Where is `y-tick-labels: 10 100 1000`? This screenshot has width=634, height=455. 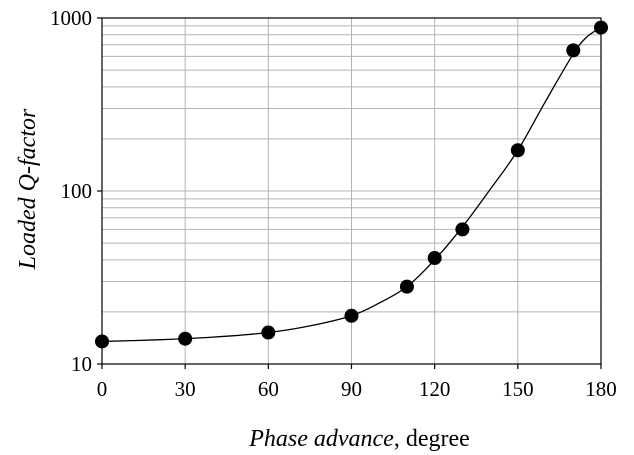
y-tick-labels: 10 100 1000 is located at coordinates (71, 191).